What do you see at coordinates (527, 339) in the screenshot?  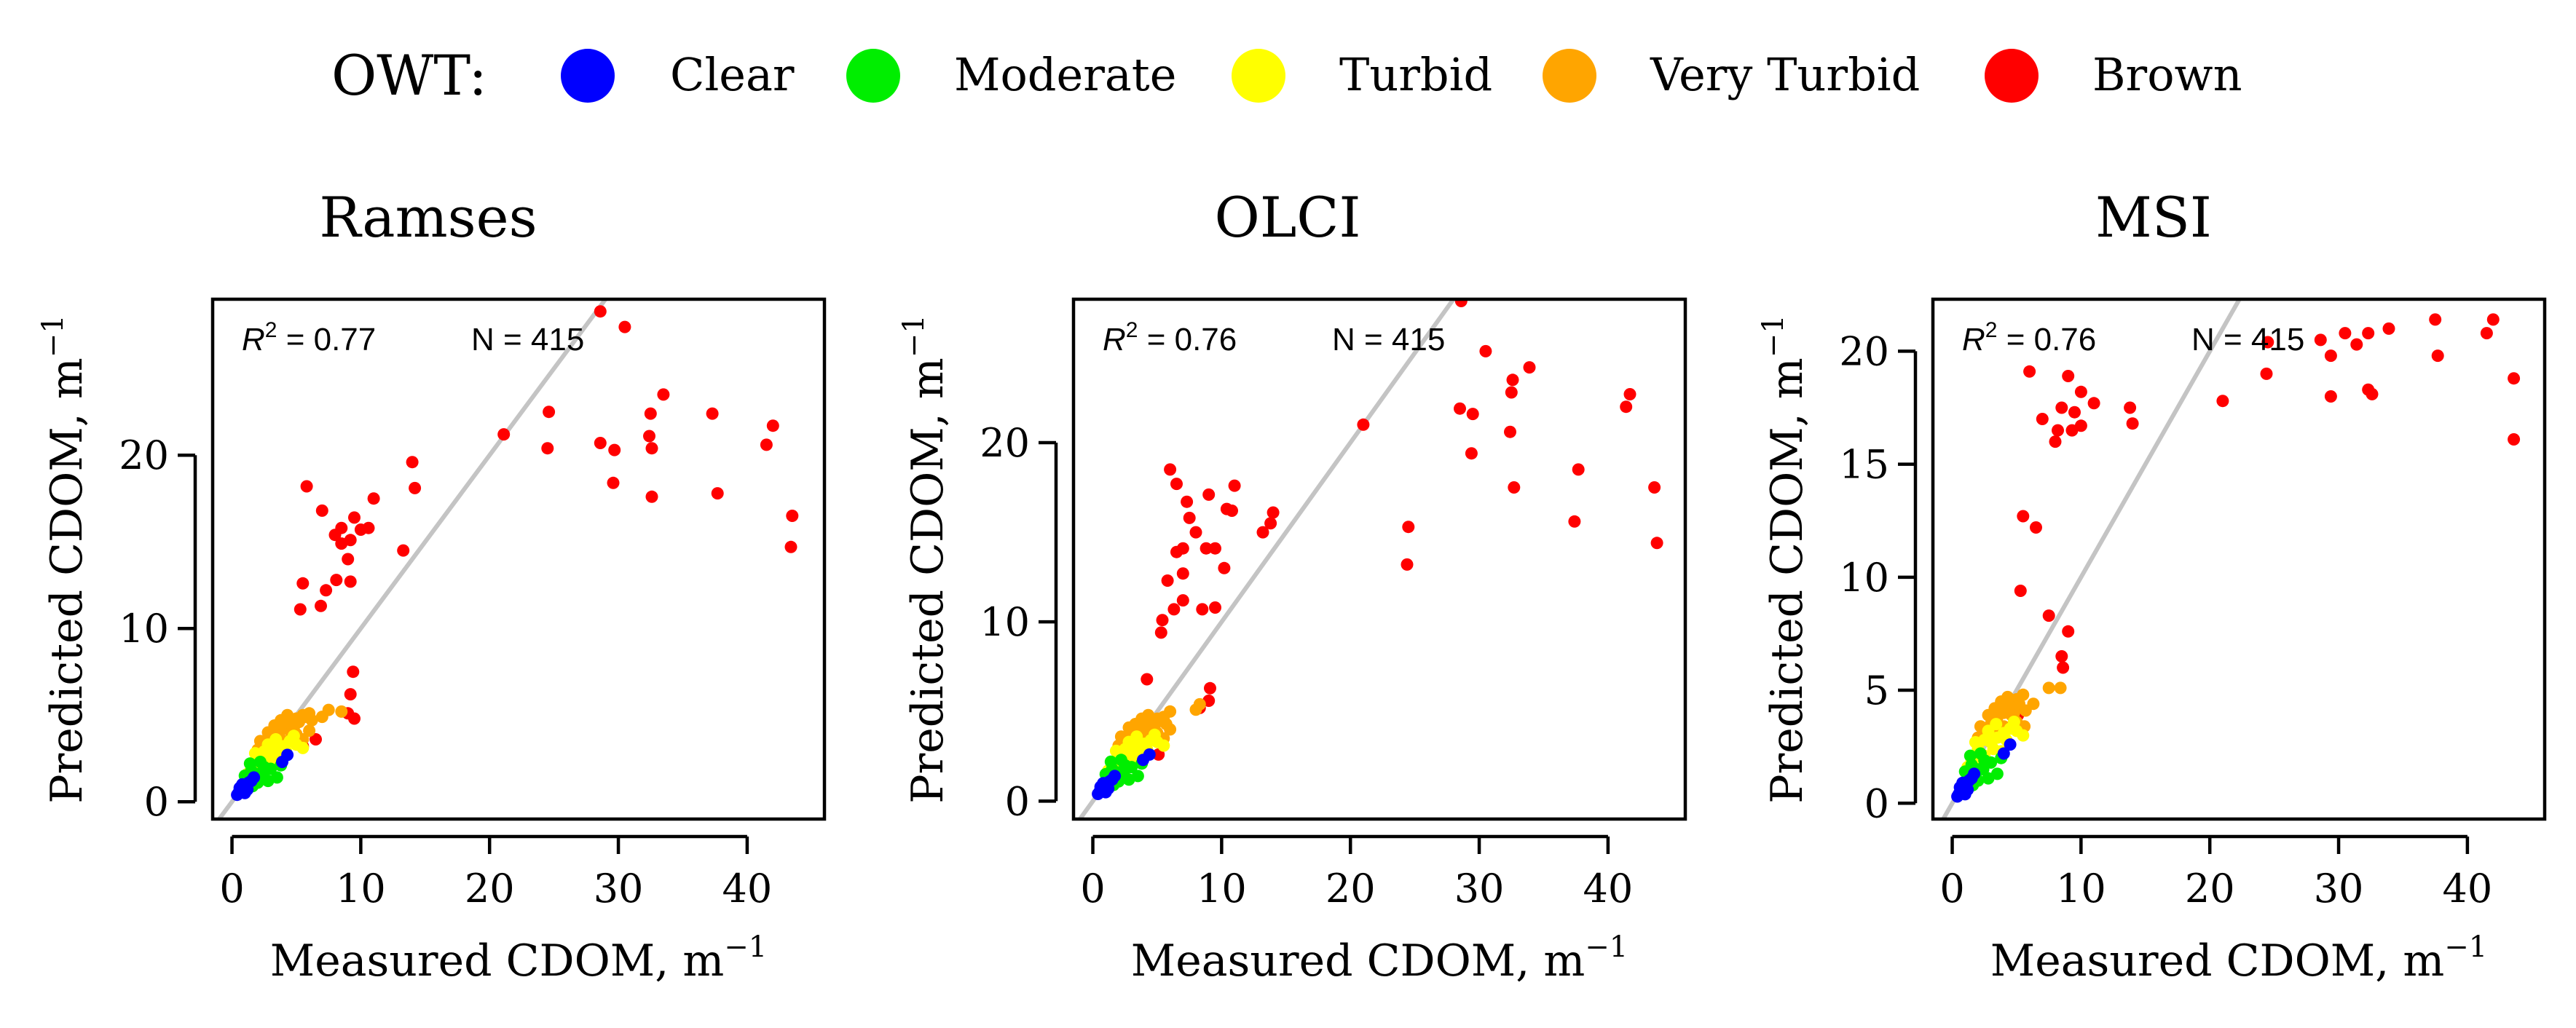 I see `n-annotation: N = 415` at bounding box center [527, 339].